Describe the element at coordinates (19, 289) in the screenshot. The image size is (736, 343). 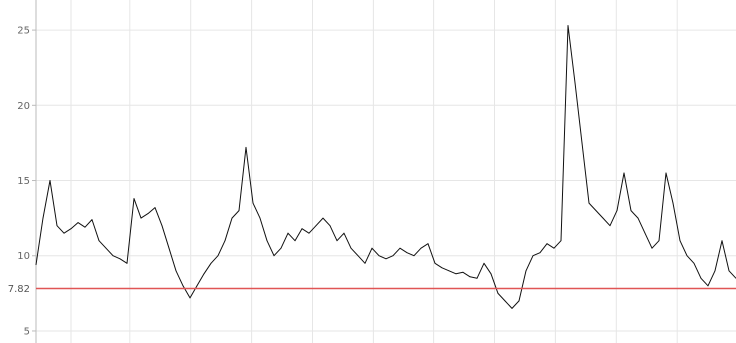
I see `reference-line-label: 7.82` at that location.